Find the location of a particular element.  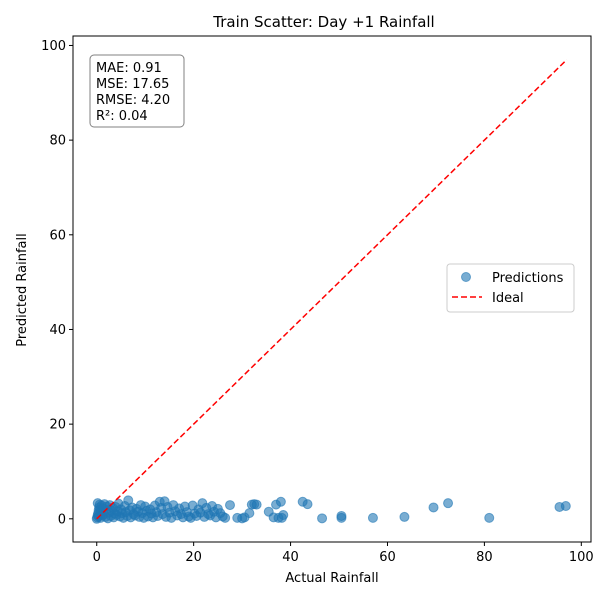

x-tick-label: 60 is located at coordinates (387, 557).